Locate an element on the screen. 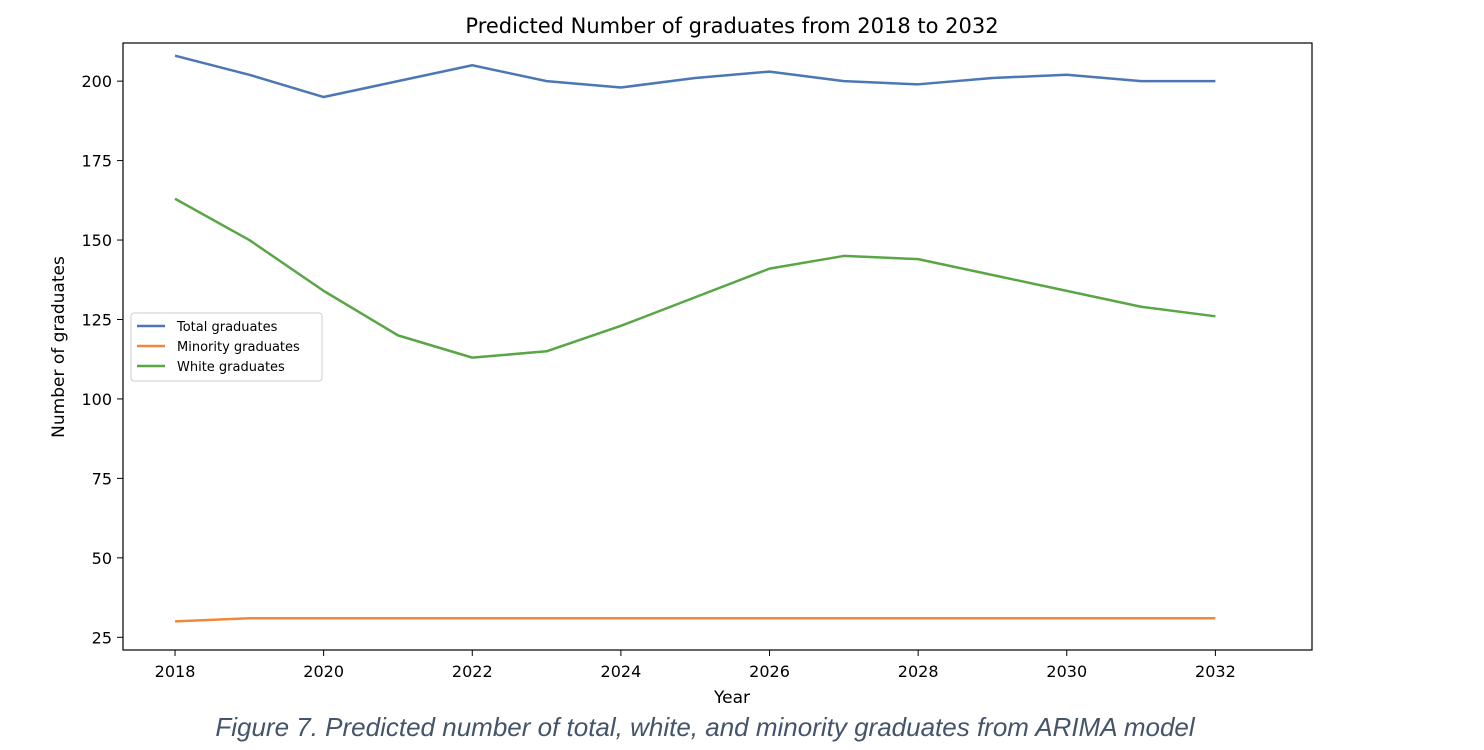  y-tick-label: 125 is located at coordinates (96, 319).